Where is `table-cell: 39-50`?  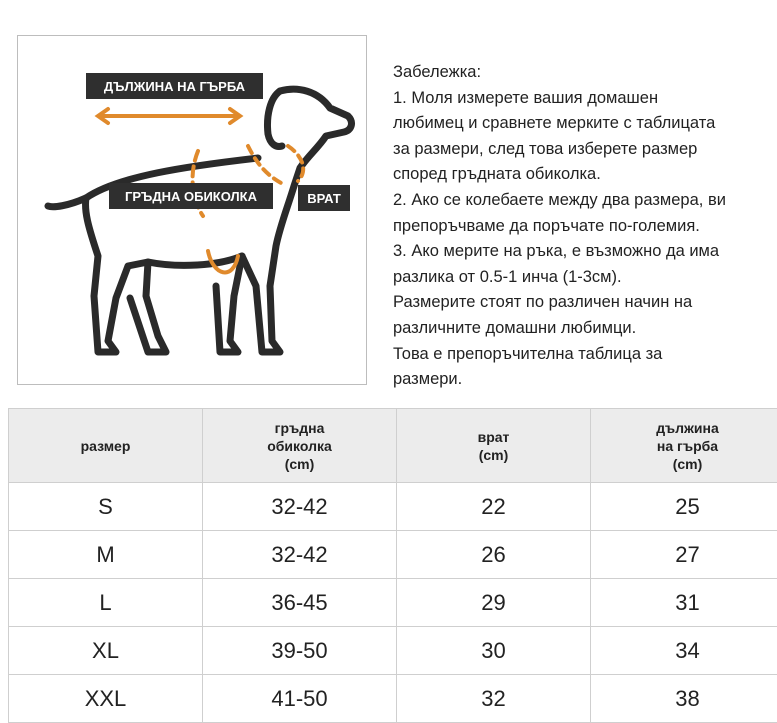
table-cell: 39-50 is located at coordinates (300, 651).